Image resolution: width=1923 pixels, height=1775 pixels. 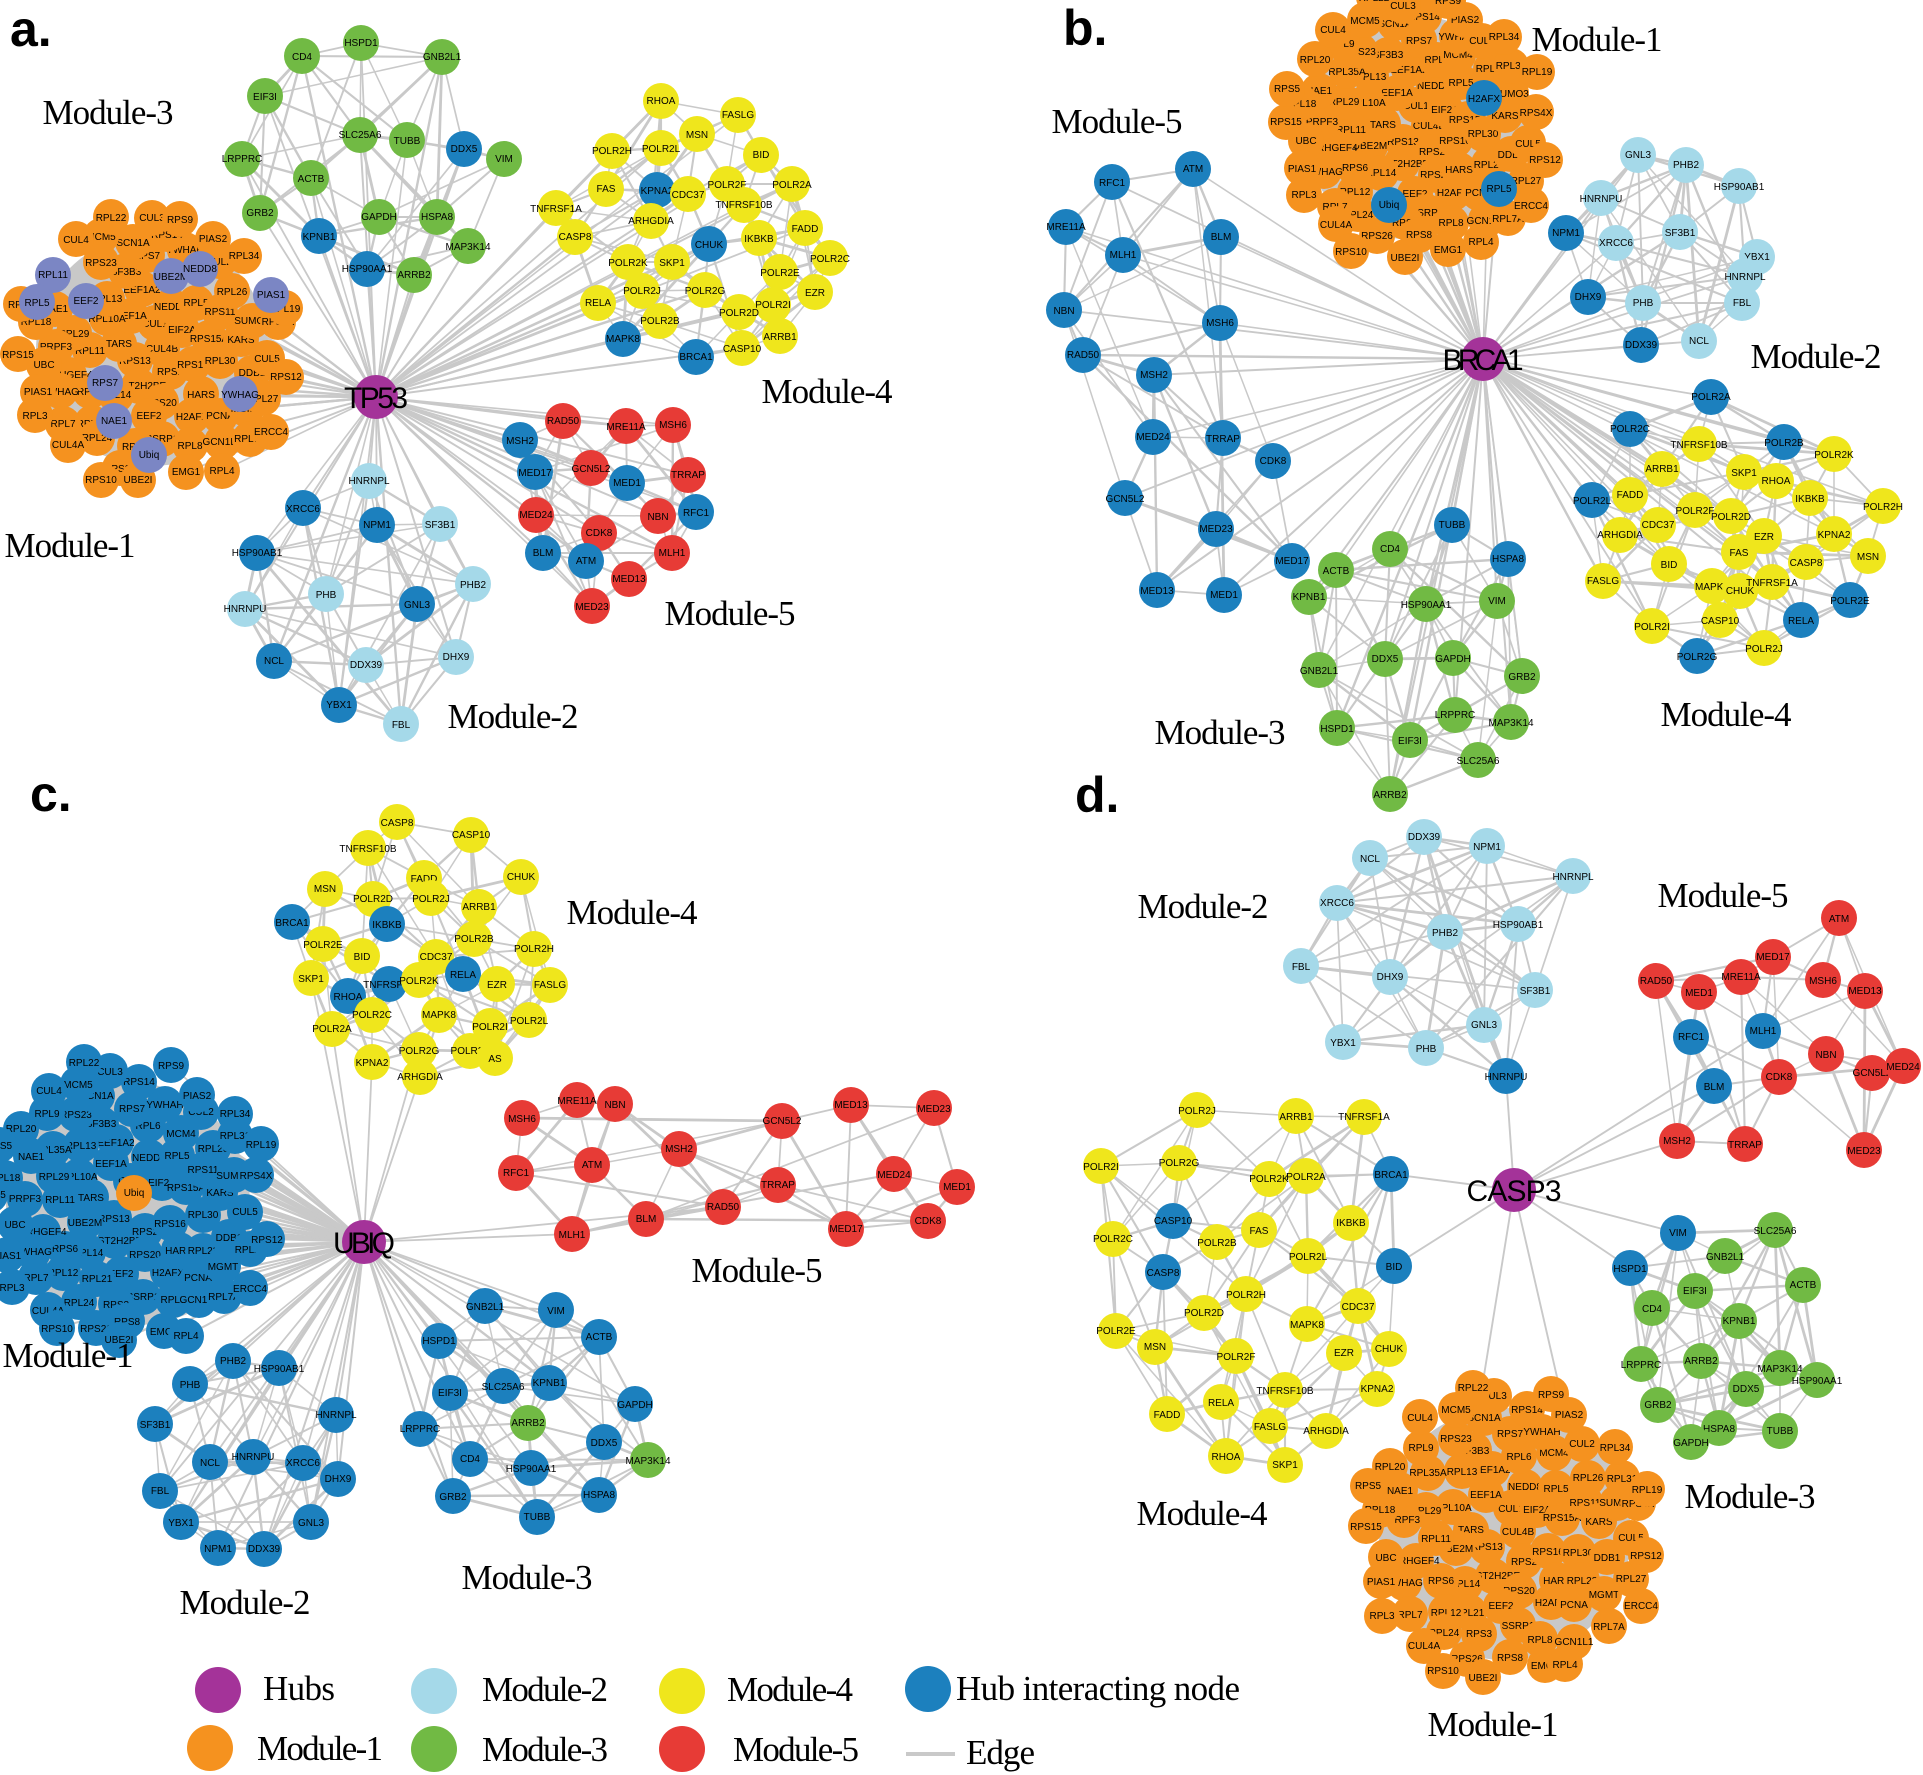 I want to click on svg-text: FAS, so click(x=606, y=189).